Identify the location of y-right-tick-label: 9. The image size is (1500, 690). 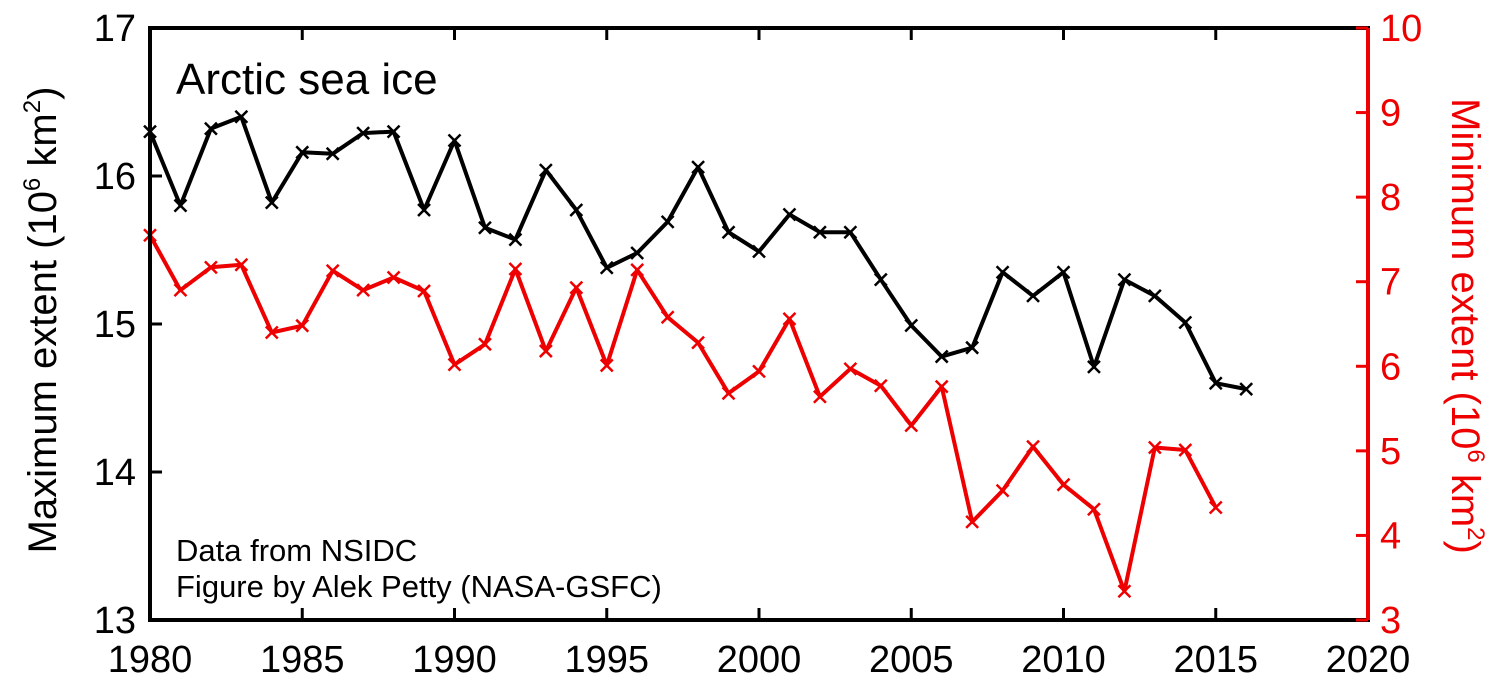
(1390, 114).